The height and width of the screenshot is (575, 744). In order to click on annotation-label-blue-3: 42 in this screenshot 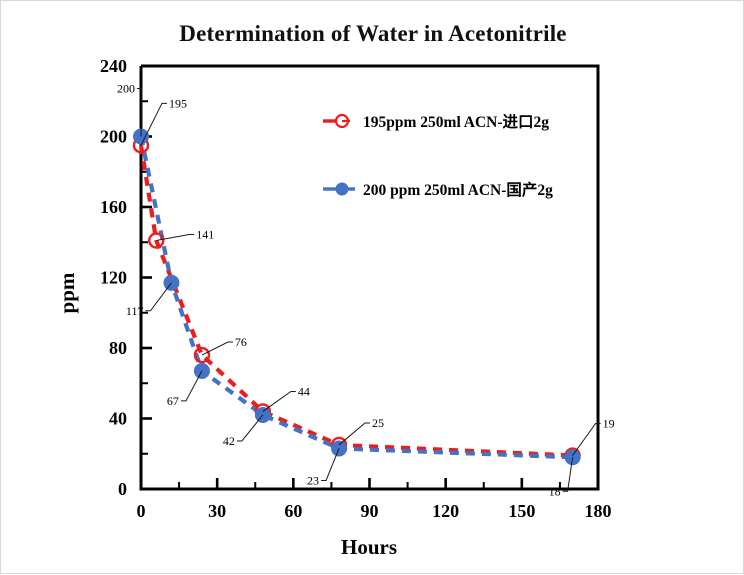, I will do `click(229, 441)`.